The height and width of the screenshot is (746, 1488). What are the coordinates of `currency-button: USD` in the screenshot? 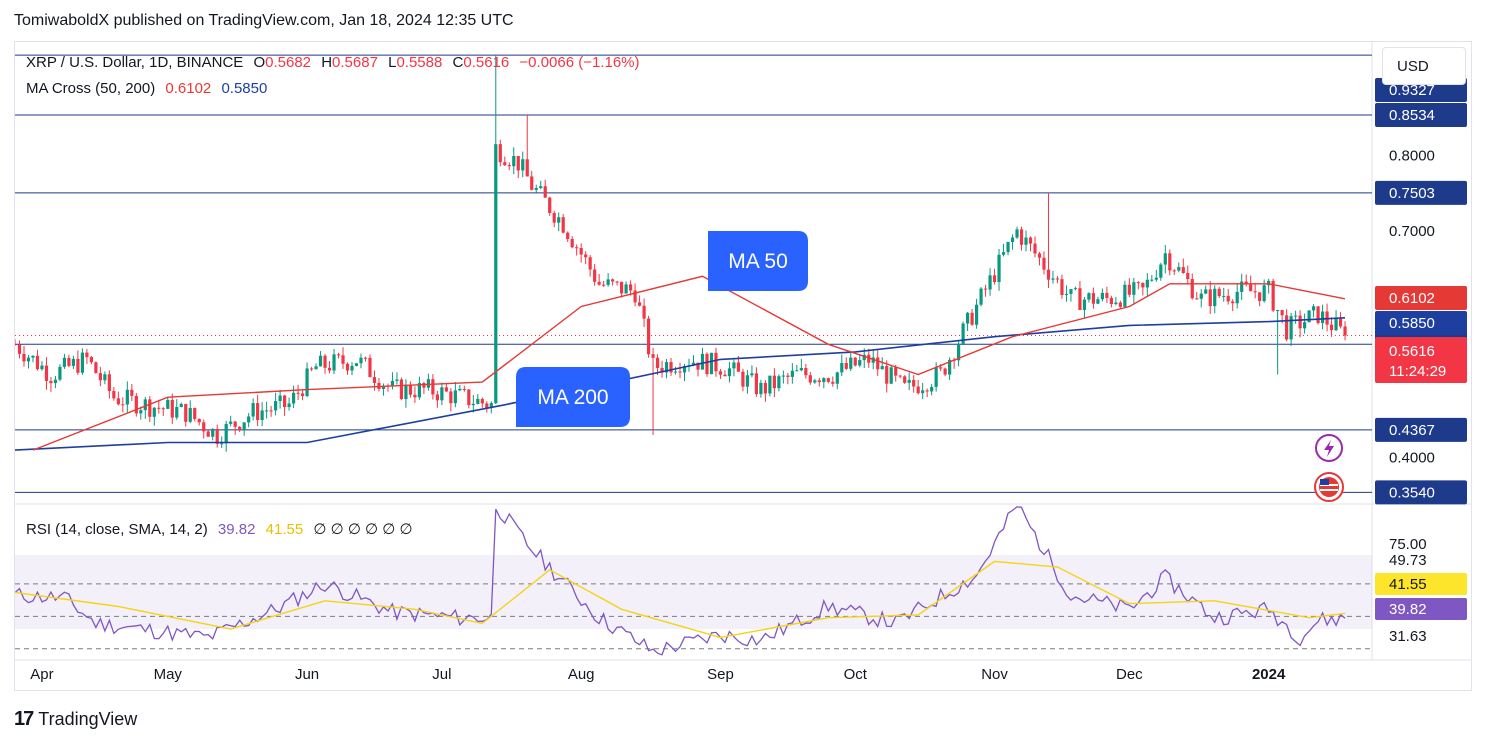 It's located at (1424, 66).